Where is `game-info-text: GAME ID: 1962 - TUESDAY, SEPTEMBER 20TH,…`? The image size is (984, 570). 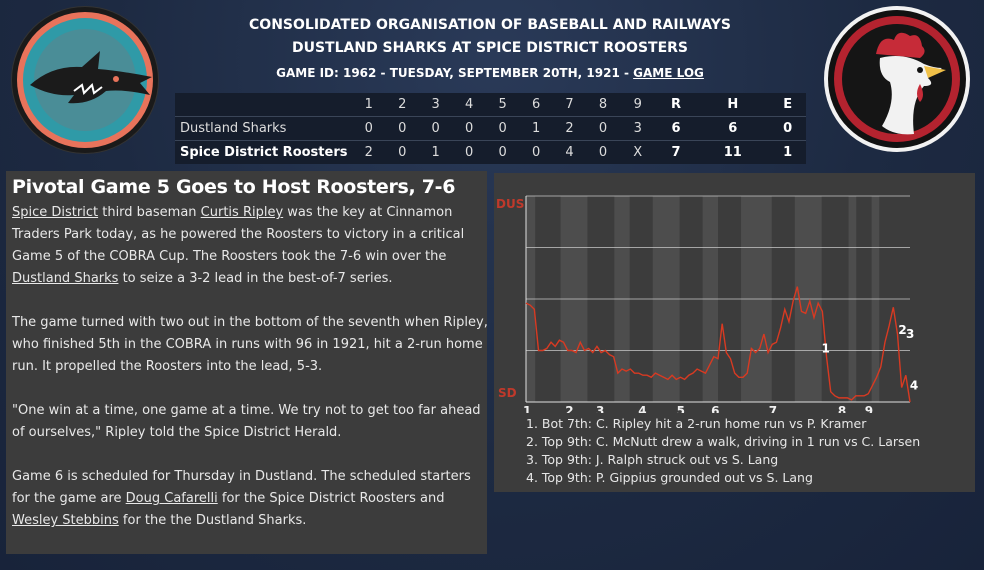
game-info-text: GAME ID: 1962 - TUESDAY, SEPTEMBER 20TH,… is located at coordinates (455, 73).